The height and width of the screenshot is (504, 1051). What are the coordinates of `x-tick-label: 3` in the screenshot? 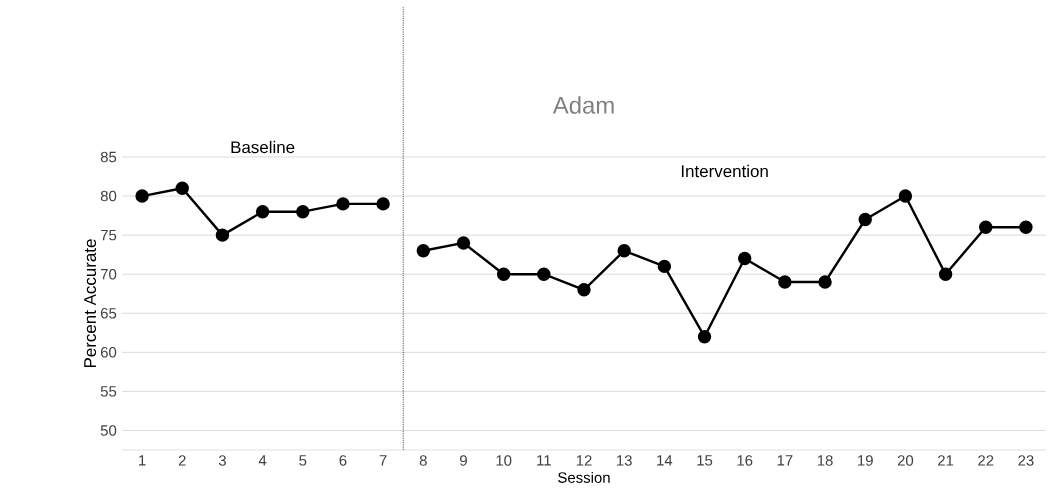 It's located at (222, 460).